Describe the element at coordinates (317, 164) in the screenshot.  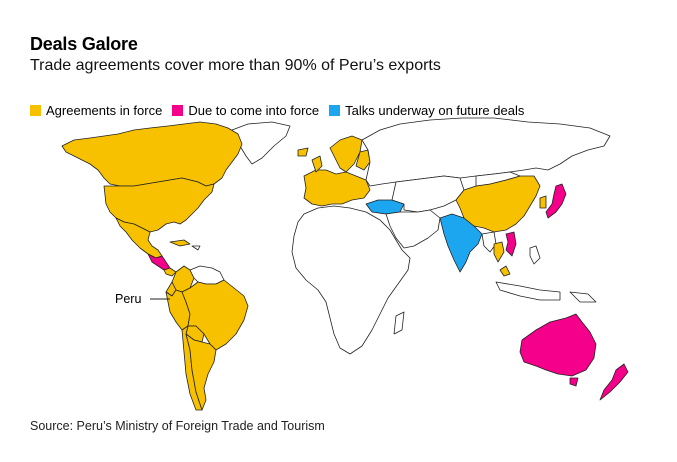
I see `uk` at that location.